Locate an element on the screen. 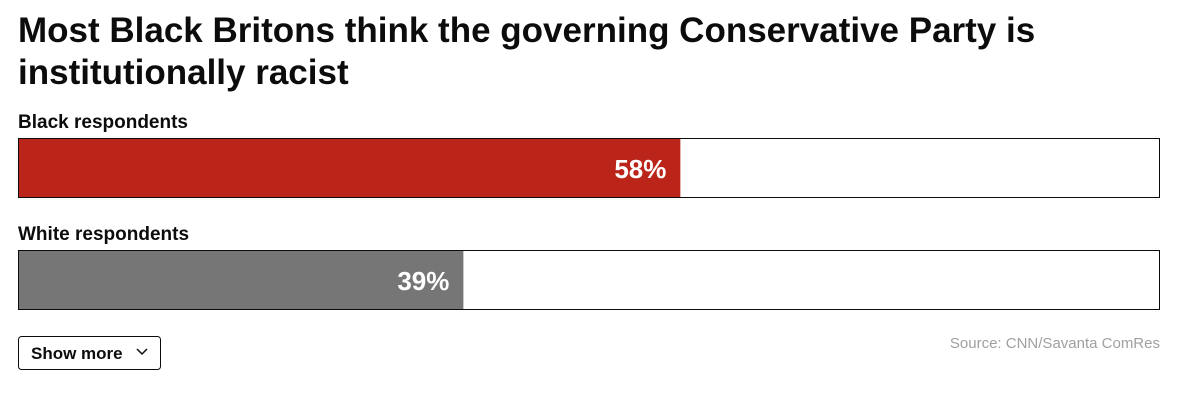 The width and height of the screenshot is (1200, 413). button-label: Show more is located at coordinates (77, 353).